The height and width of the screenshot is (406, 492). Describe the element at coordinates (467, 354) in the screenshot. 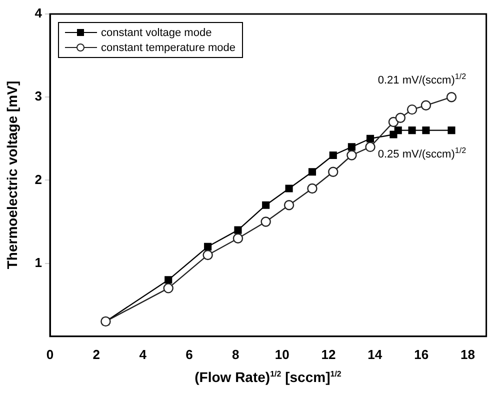

I see `x-tick-label: 18` at that location.